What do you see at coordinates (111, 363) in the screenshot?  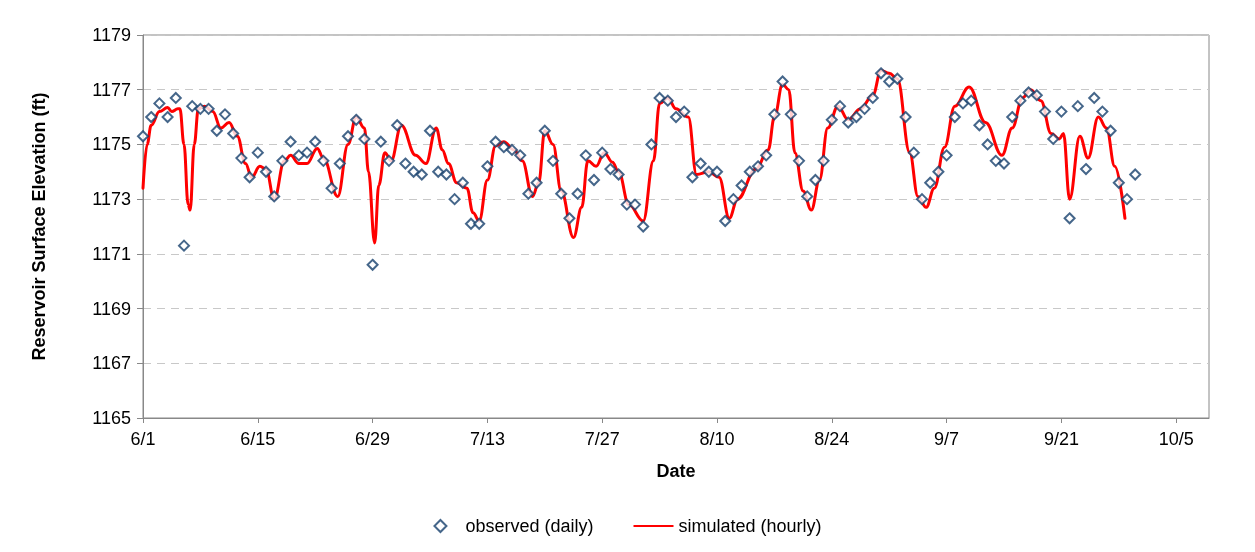 I see `y-tick-label: 1167` at bounding box center [111, 363].